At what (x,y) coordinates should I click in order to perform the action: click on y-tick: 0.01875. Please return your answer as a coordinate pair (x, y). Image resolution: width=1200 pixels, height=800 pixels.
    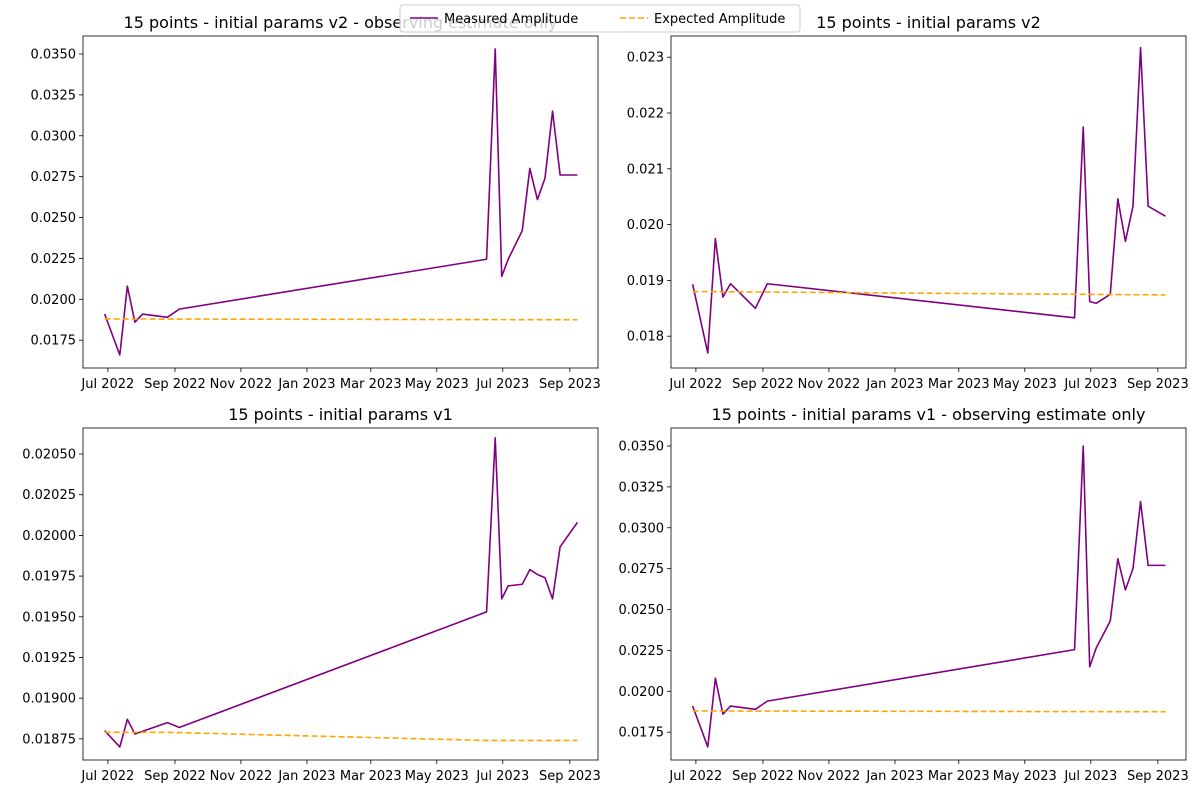
    Looking at the image, I should click on (52, 739).